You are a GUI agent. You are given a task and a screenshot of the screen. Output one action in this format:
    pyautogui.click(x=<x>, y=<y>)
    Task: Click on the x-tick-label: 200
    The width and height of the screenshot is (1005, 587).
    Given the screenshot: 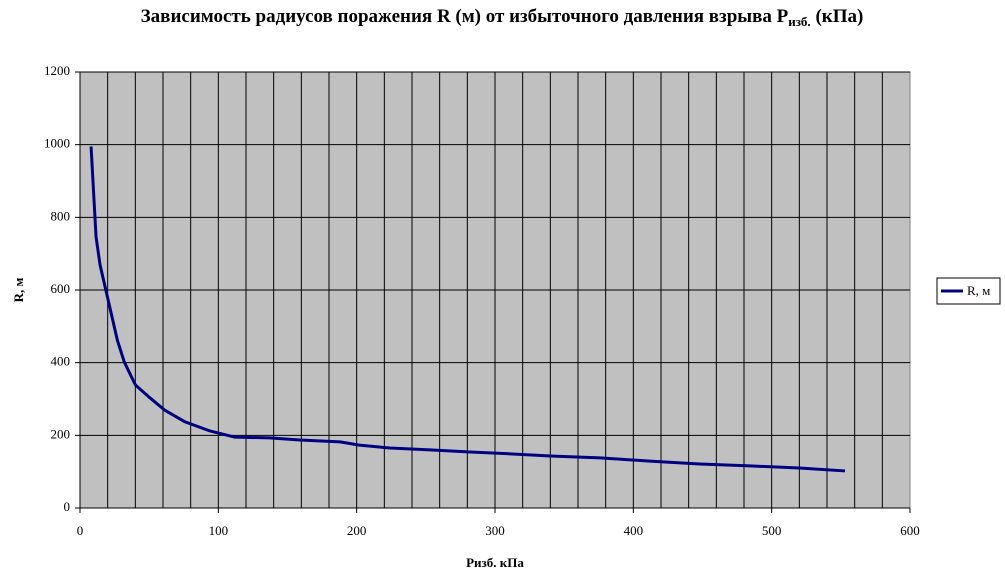 What is the action you would take?
    pyautogui.click(x=357, y=530)
    